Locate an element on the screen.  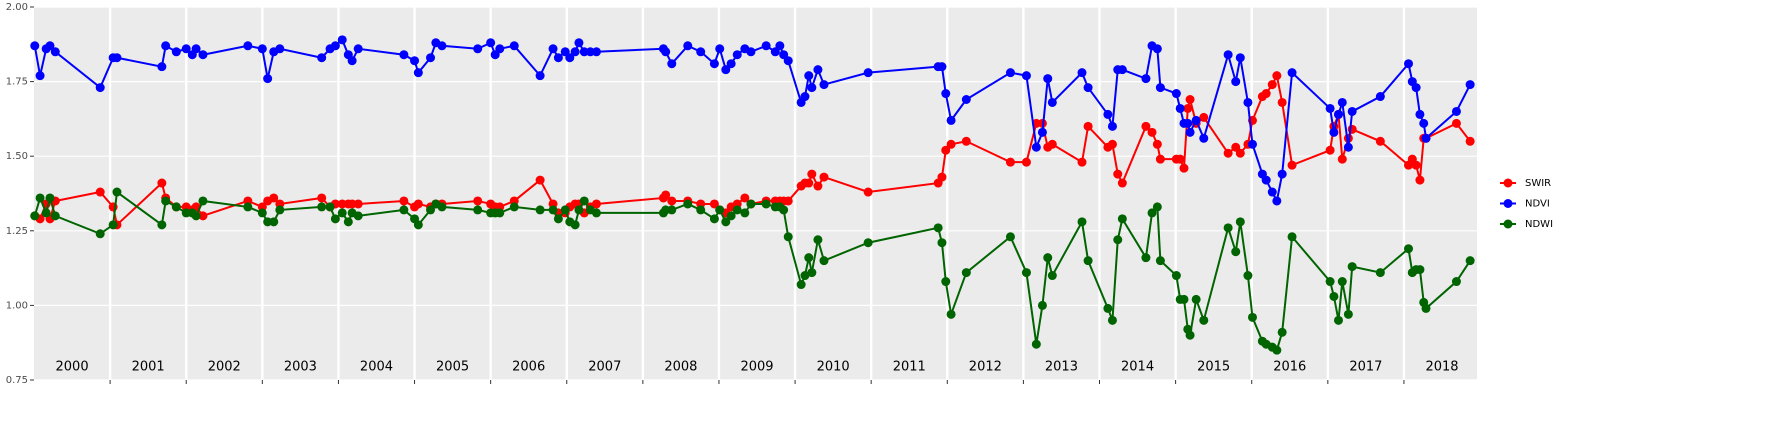
x-tick-label: 2017 is located at coordinates (1365, 367).